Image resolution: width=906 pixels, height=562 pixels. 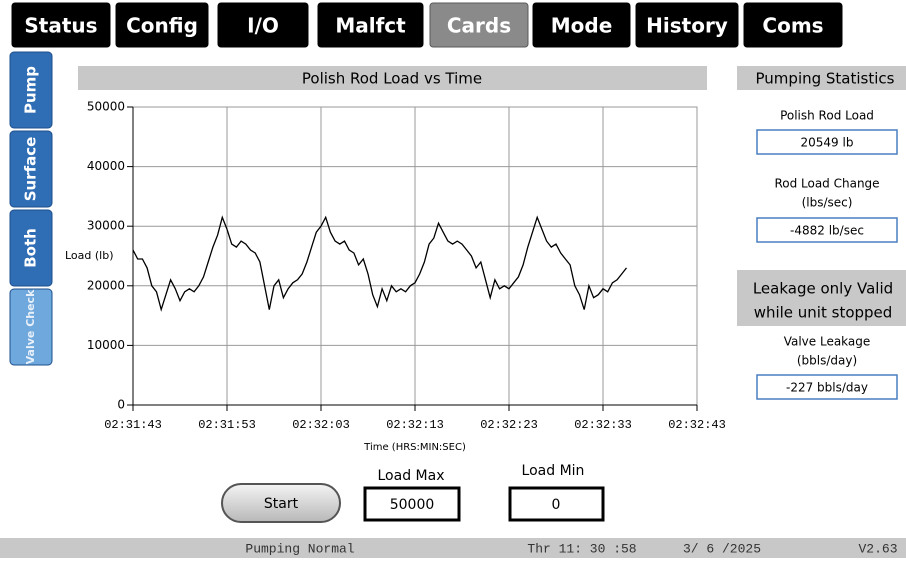 What do you see at coordinates (106, 166) in the screenshot?
I see `y-tick-label: 40000` at bounding box center [106, 166].